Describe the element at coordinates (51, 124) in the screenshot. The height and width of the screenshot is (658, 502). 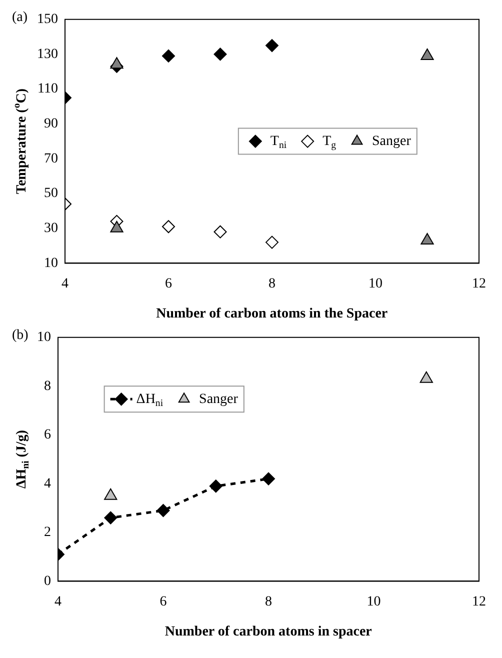
I see `y-tick-label: 90` at that location.